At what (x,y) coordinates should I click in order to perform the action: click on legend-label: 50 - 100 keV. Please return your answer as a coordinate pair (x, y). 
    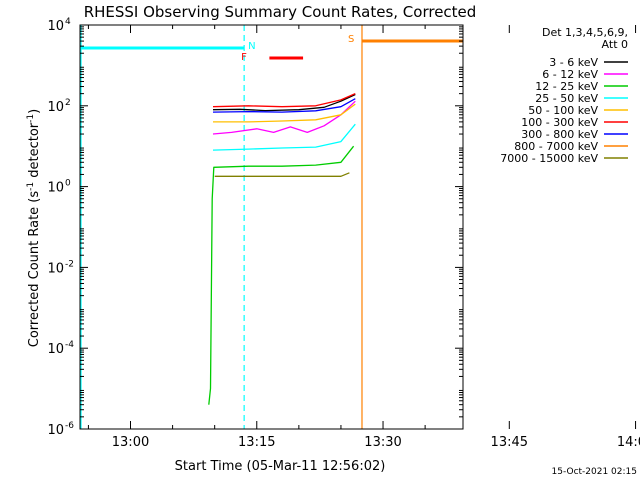
    Looking at the image, I should click on (563, 110).